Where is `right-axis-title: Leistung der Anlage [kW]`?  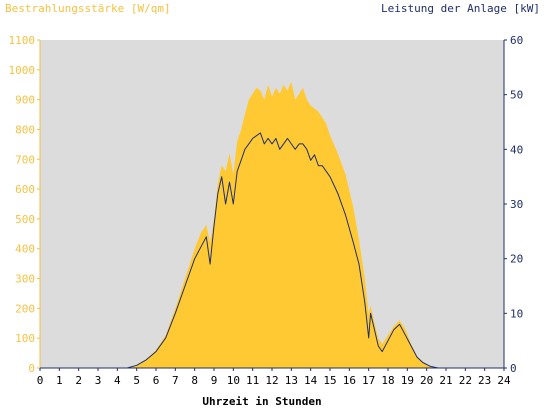
right-axis-title: Leistung der Anlage [kW] is located at coordinates (460, 8).